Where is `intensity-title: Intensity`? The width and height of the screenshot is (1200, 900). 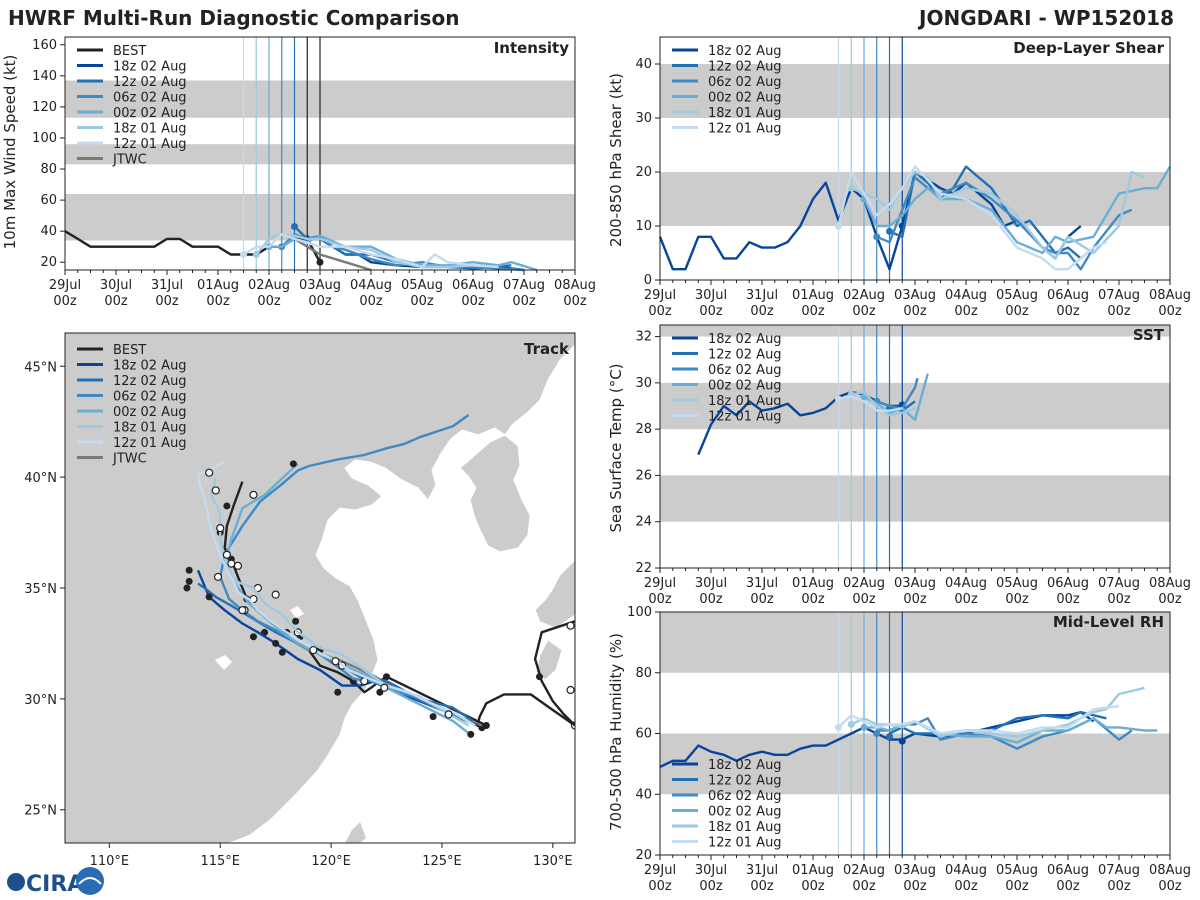
intensity-title: Intensity is located at coordinates (532, 48).